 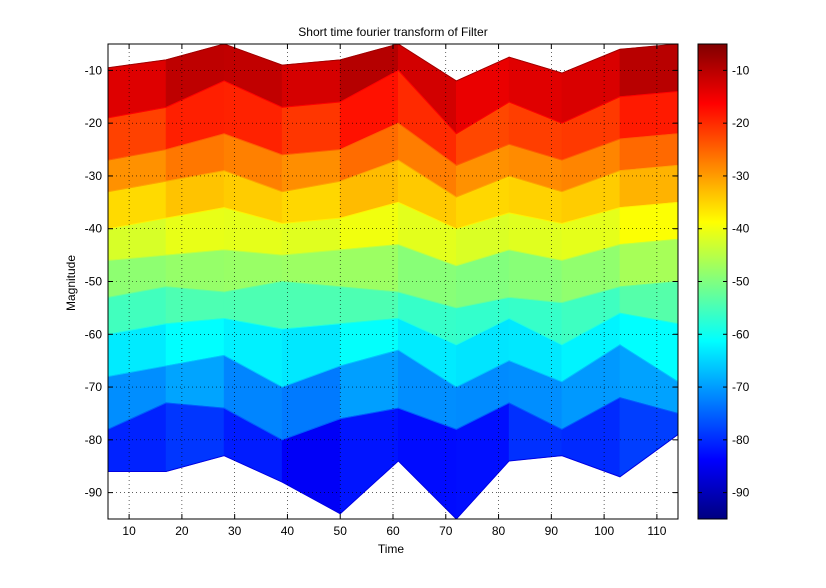 What do you see at coordinates (341, 531) in the screenshot?
I see `x-tick-label: 50` at bounding box center [341, 531].